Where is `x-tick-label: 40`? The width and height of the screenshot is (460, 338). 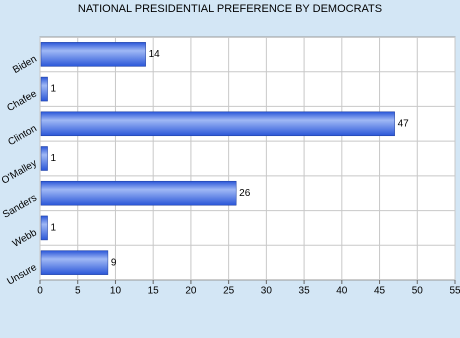
x-tick-label: 40 is located at coordinates (342, 291).